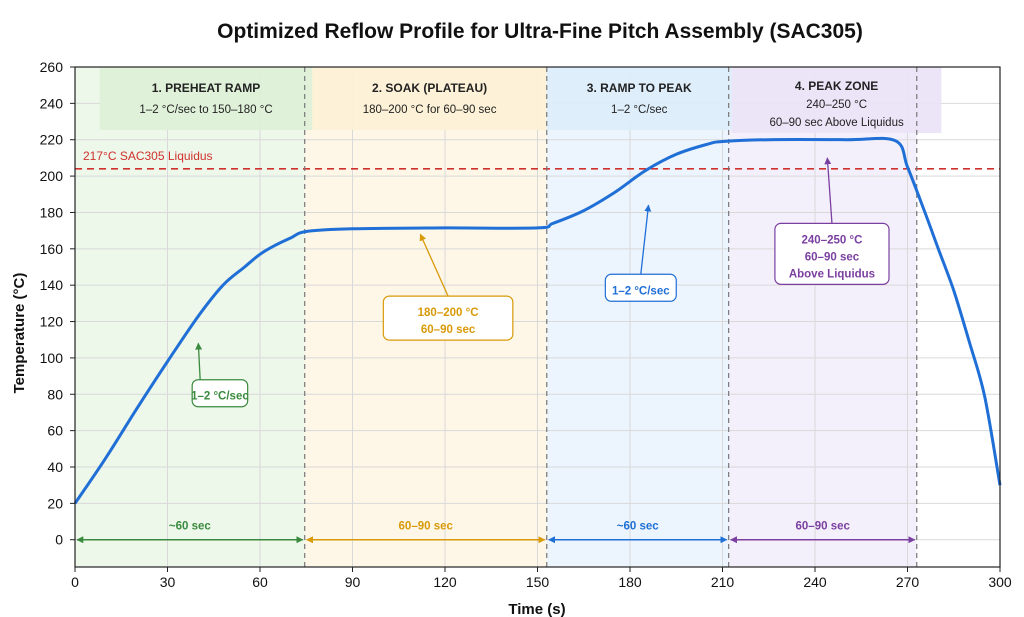 The width and height of the screenshot is (1024, 617). What do you see at coordinates (630, 582) in the screenshot?
I see `x-tick-label: 180` at bounding box center [630, 582].